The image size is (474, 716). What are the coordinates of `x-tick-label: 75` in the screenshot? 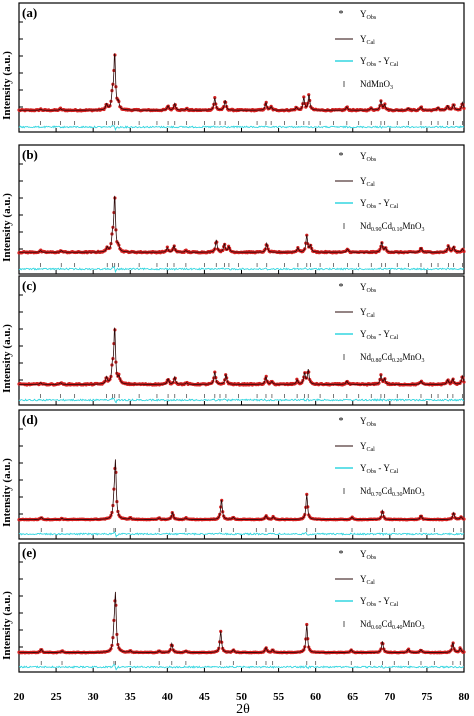 It's located at (427, 697).